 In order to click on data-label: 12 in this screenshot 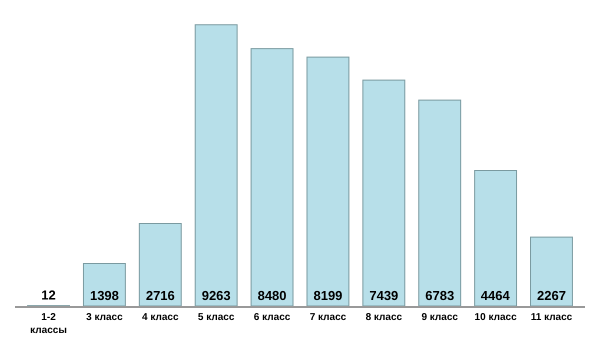, I will do `click(48, 295)`.